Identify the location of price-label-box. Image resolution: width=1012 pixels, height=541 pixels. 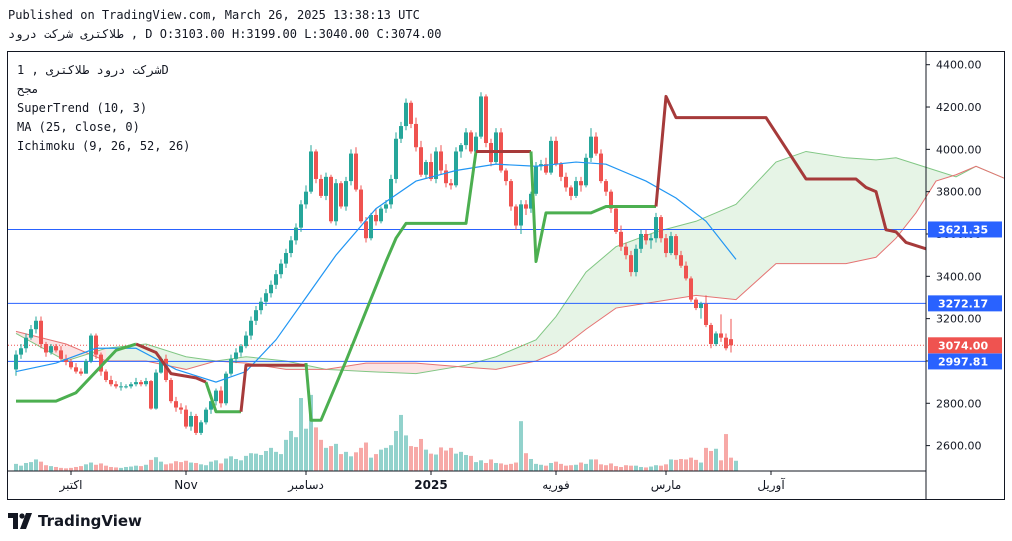
(965, 229).